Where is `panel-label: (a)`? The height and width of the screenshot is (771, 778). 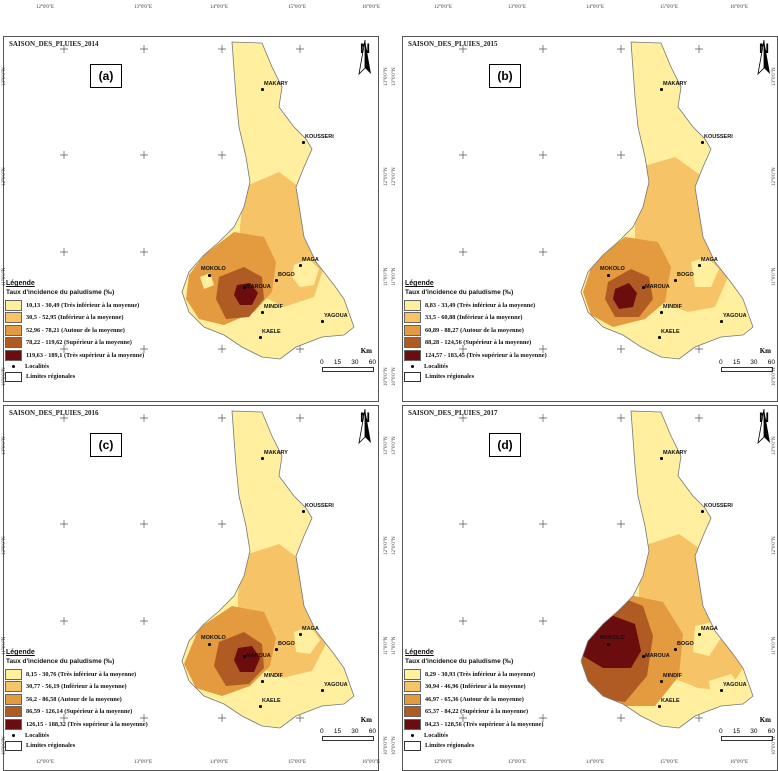 panel-label: (a) is located at coordinates (106, 76).